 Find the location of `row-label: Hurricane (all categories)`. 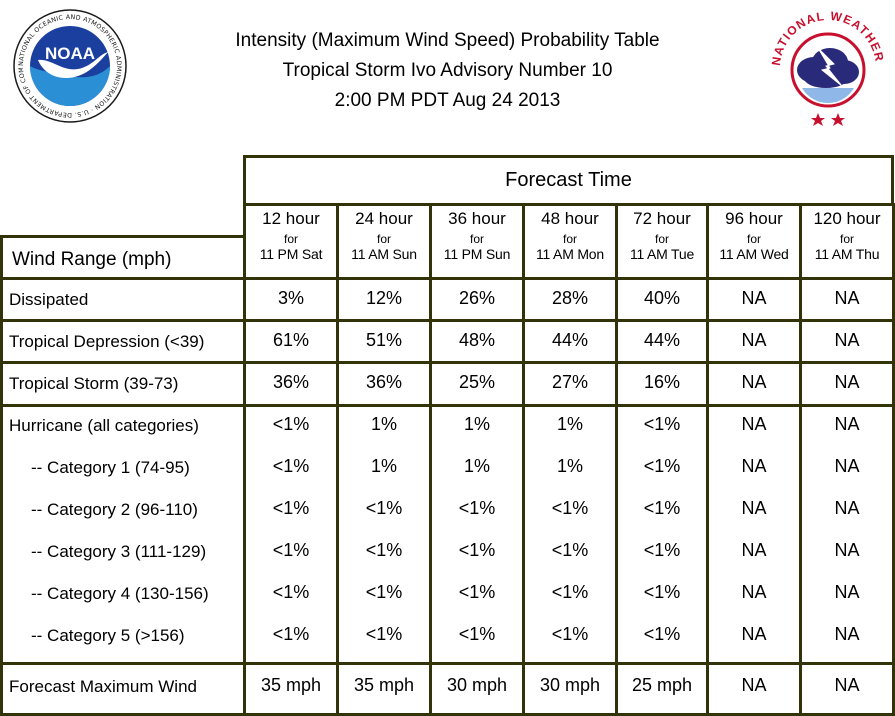

row-label: Hurricane (all categories) is located at coordinates (104, 425).